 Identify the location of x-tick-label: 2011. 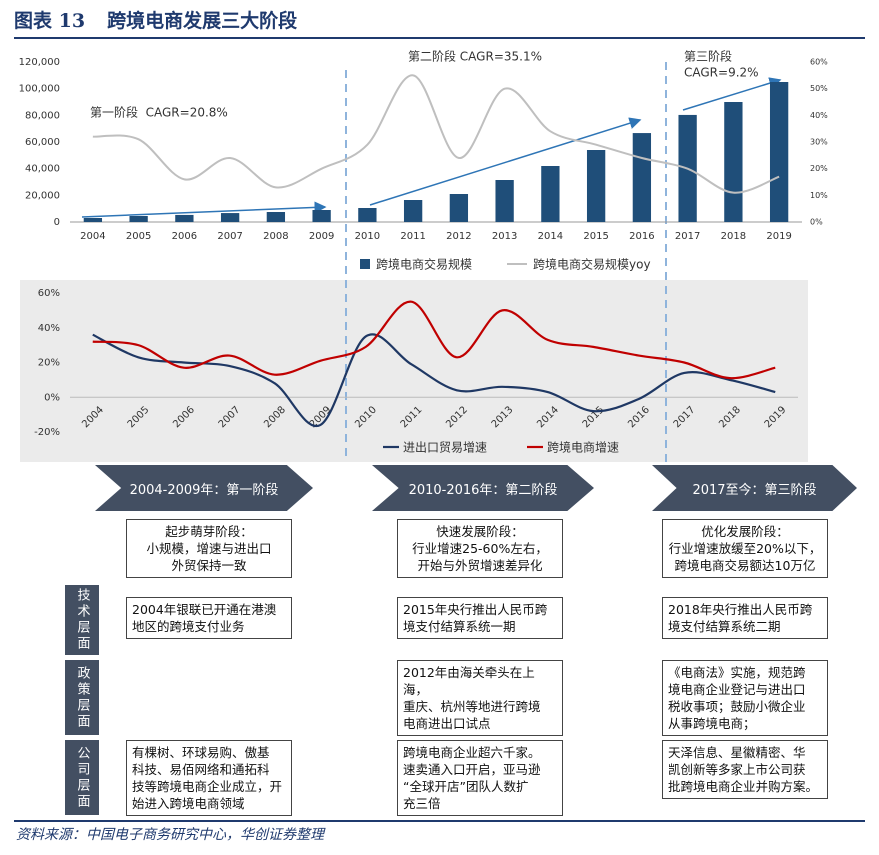
(412, 236).